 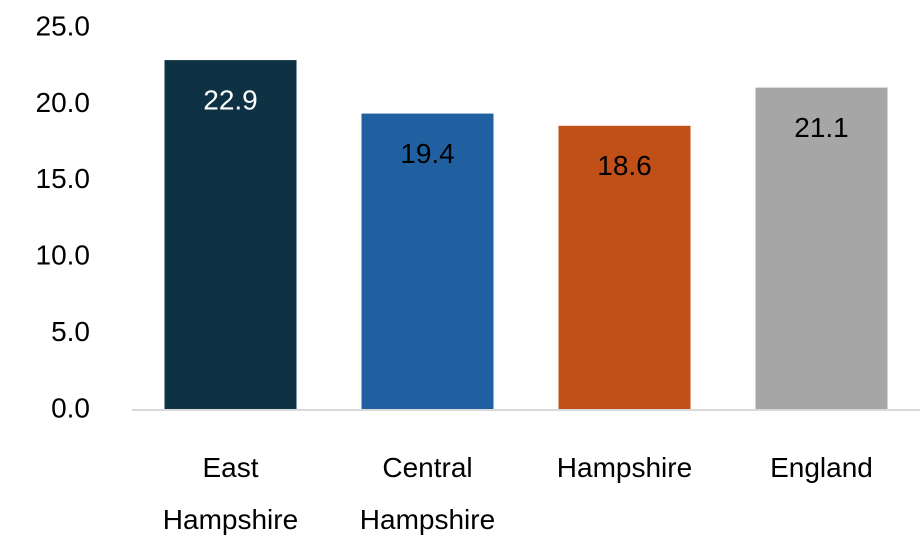 What do you see at coordinates (821, 127) in the screenshot?
I see `value-label: 21.1` at bounding box center [821, 127].